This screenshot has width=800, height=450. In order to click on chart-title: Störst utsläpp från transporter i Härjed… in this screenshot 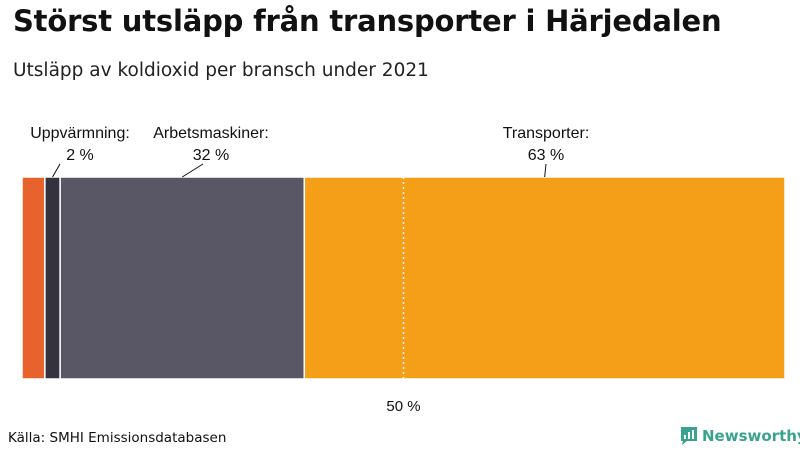, I will do `click(367, 21)`.